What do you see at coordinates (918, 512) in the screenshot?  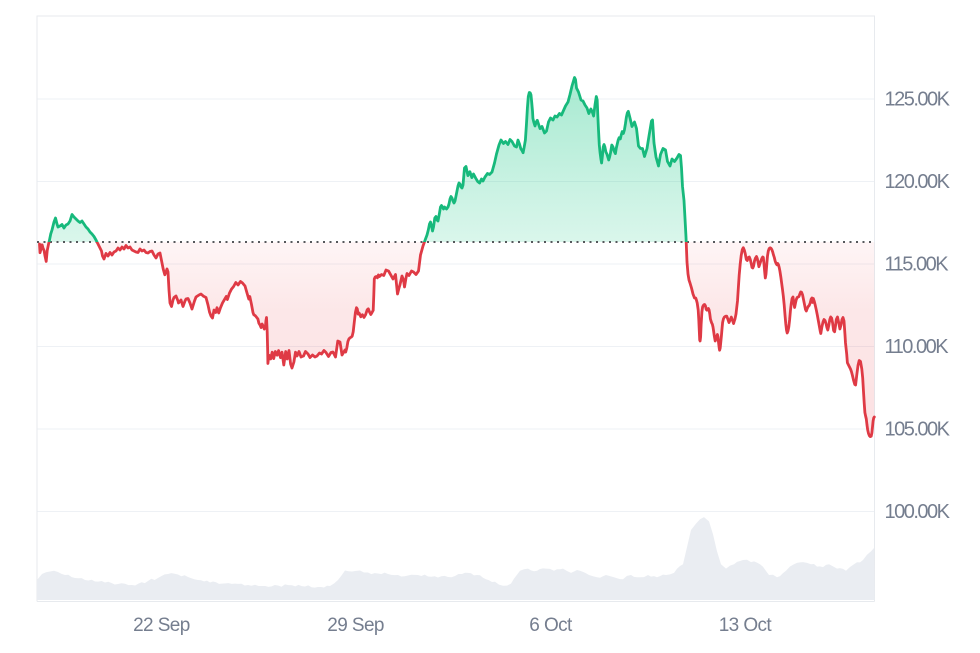 I see `svg-text: 100.00K` at bounding box center [918, 512].